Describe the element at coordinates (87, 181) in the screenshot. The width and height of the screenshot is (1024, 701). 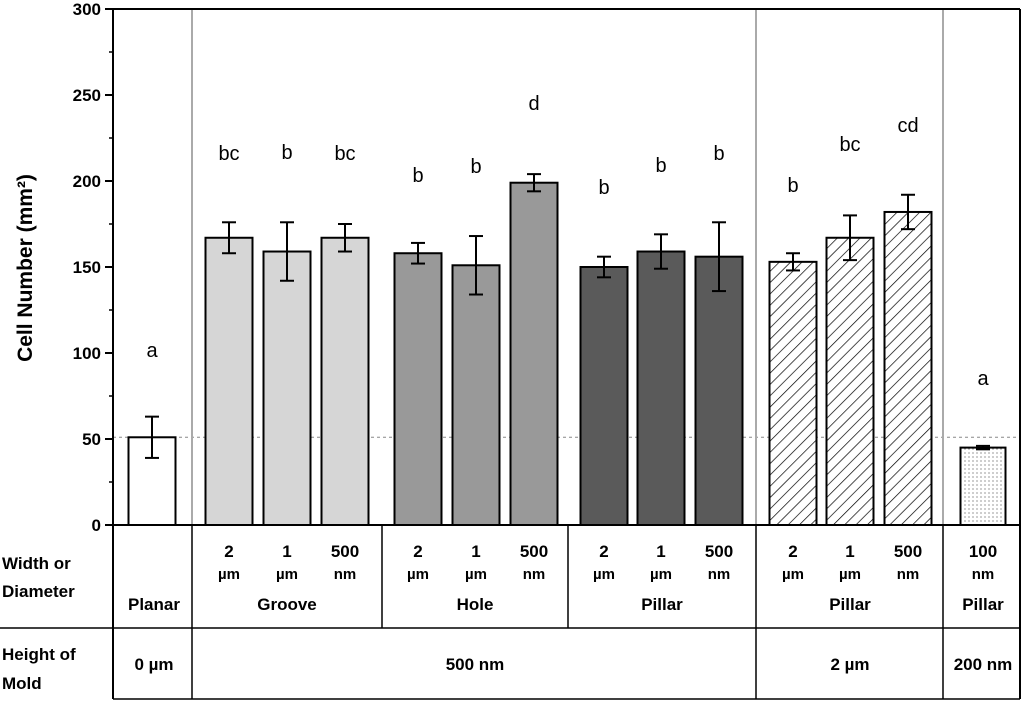
I see `y-tick-label: 200` at that location.